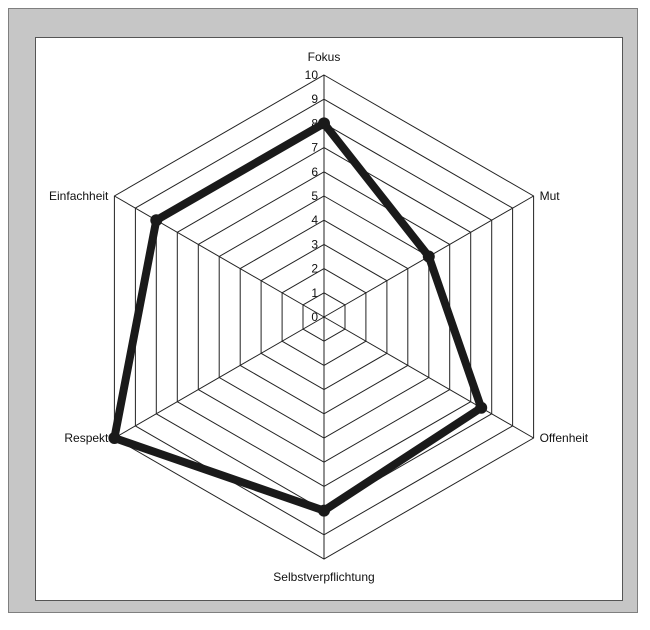  What do you see at coordinates (324, 123) in the screenshot?
I see `data-point-fokus` at bounding box center [324, 123].